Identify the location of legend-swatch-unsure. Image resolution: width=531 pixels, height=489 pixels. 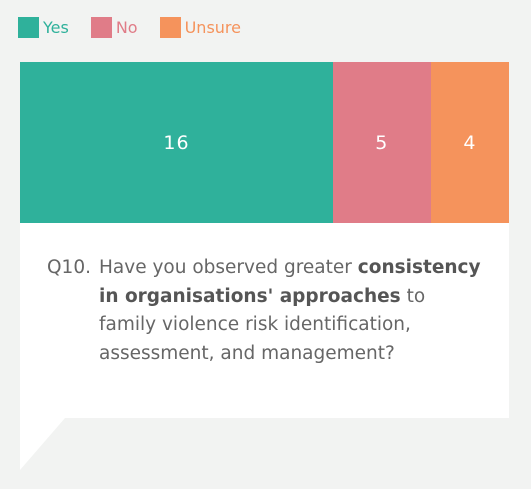
(170, 27).